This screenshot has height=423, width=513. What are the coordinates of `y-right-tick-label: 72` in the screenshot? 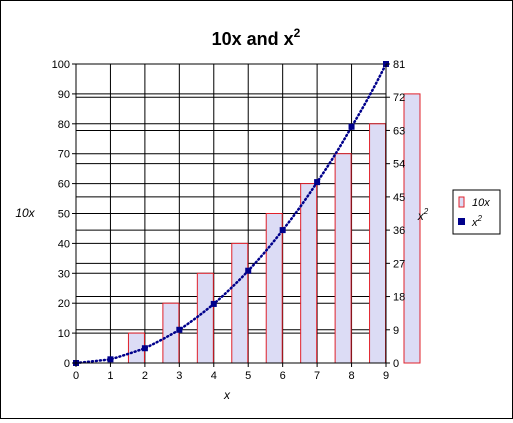 It's located at (399, 98).